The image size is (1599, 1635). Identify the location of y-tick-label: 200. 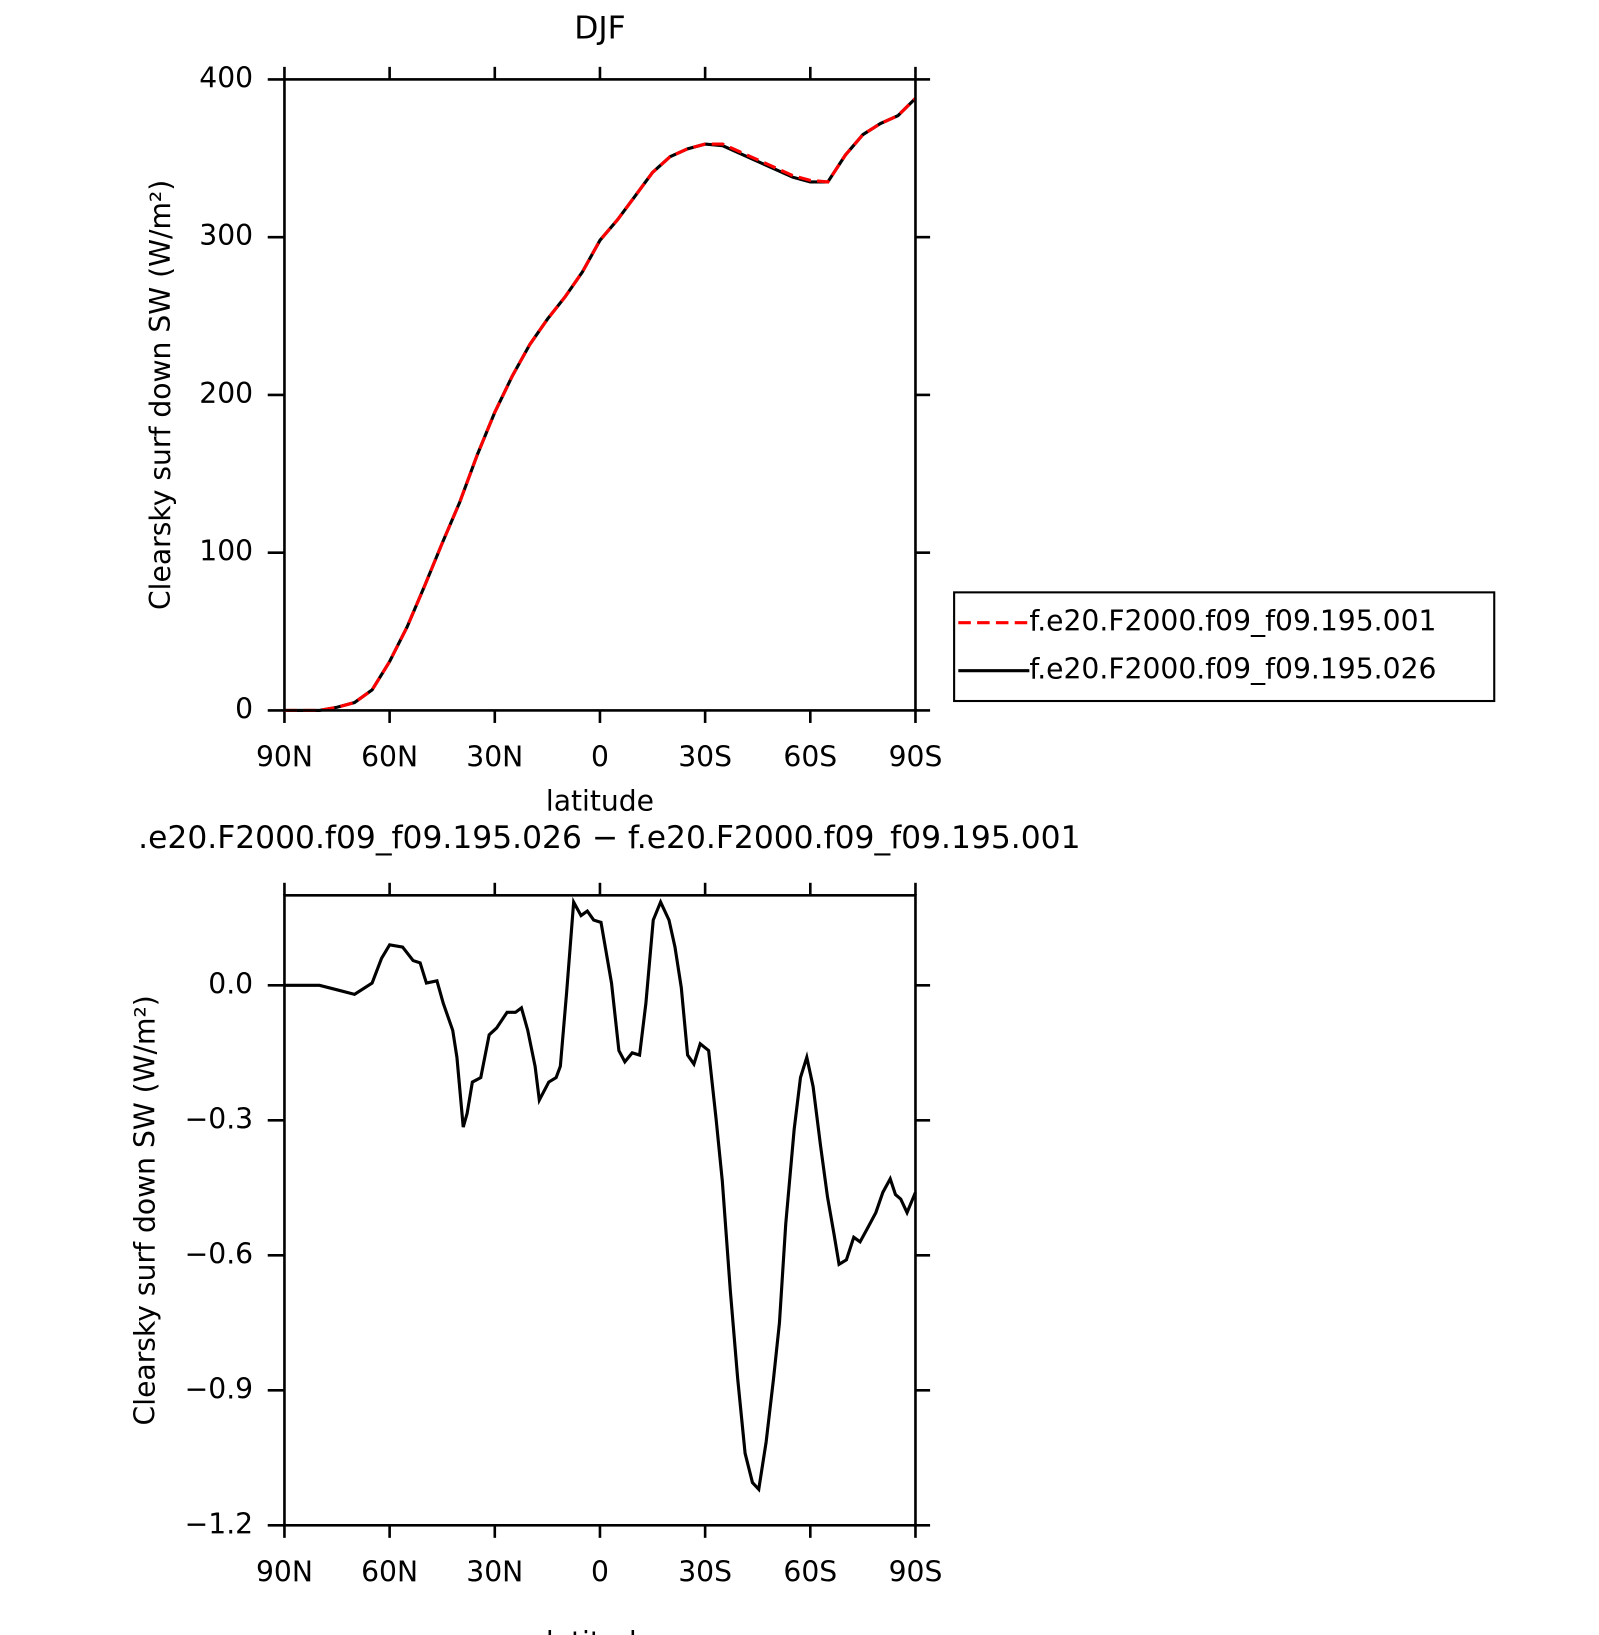
(226, 393).